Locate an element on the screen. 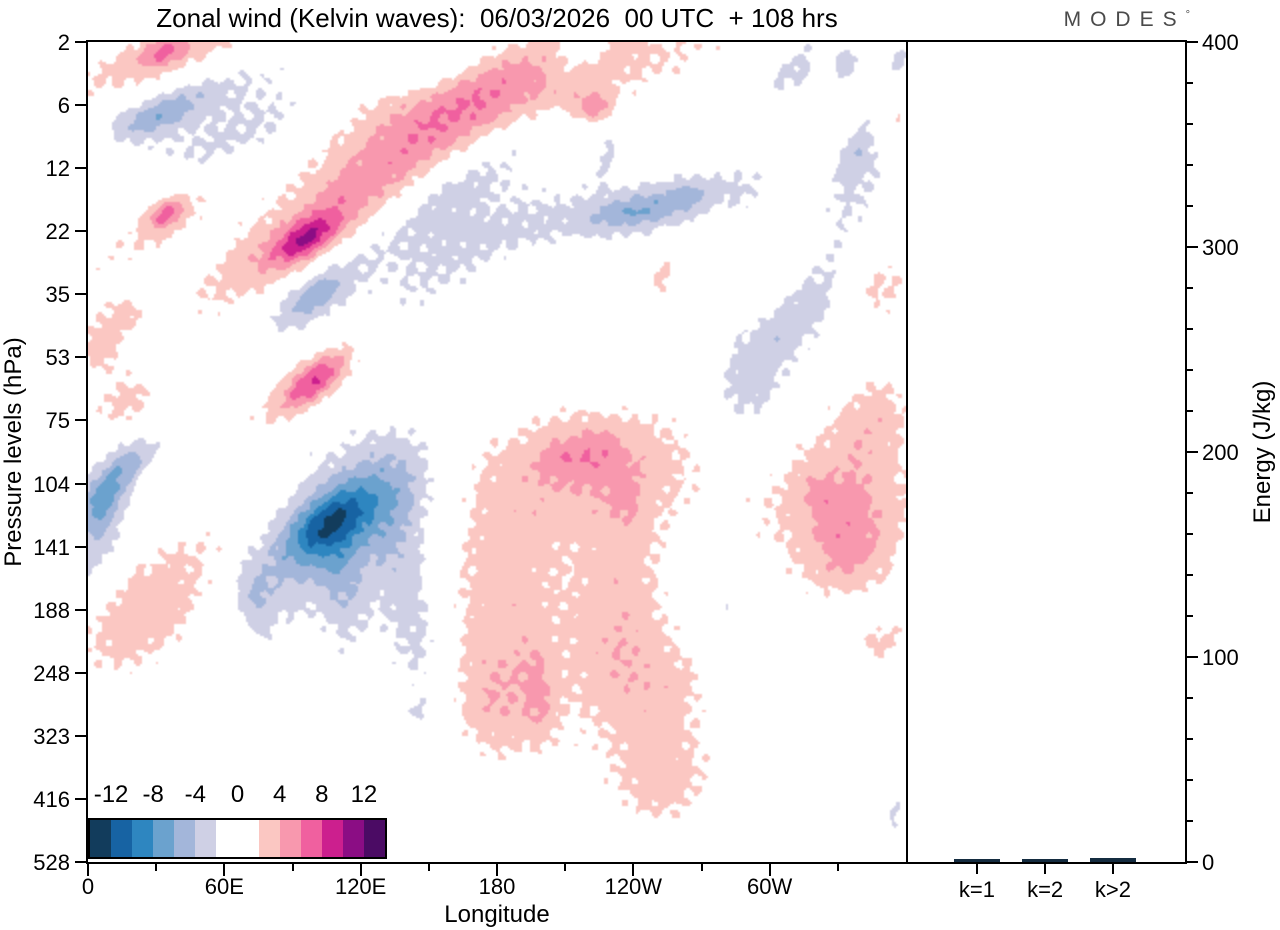 The image size is (1280, 930). colorbar-tick-label: -8 is located at coordinates (153, 794).